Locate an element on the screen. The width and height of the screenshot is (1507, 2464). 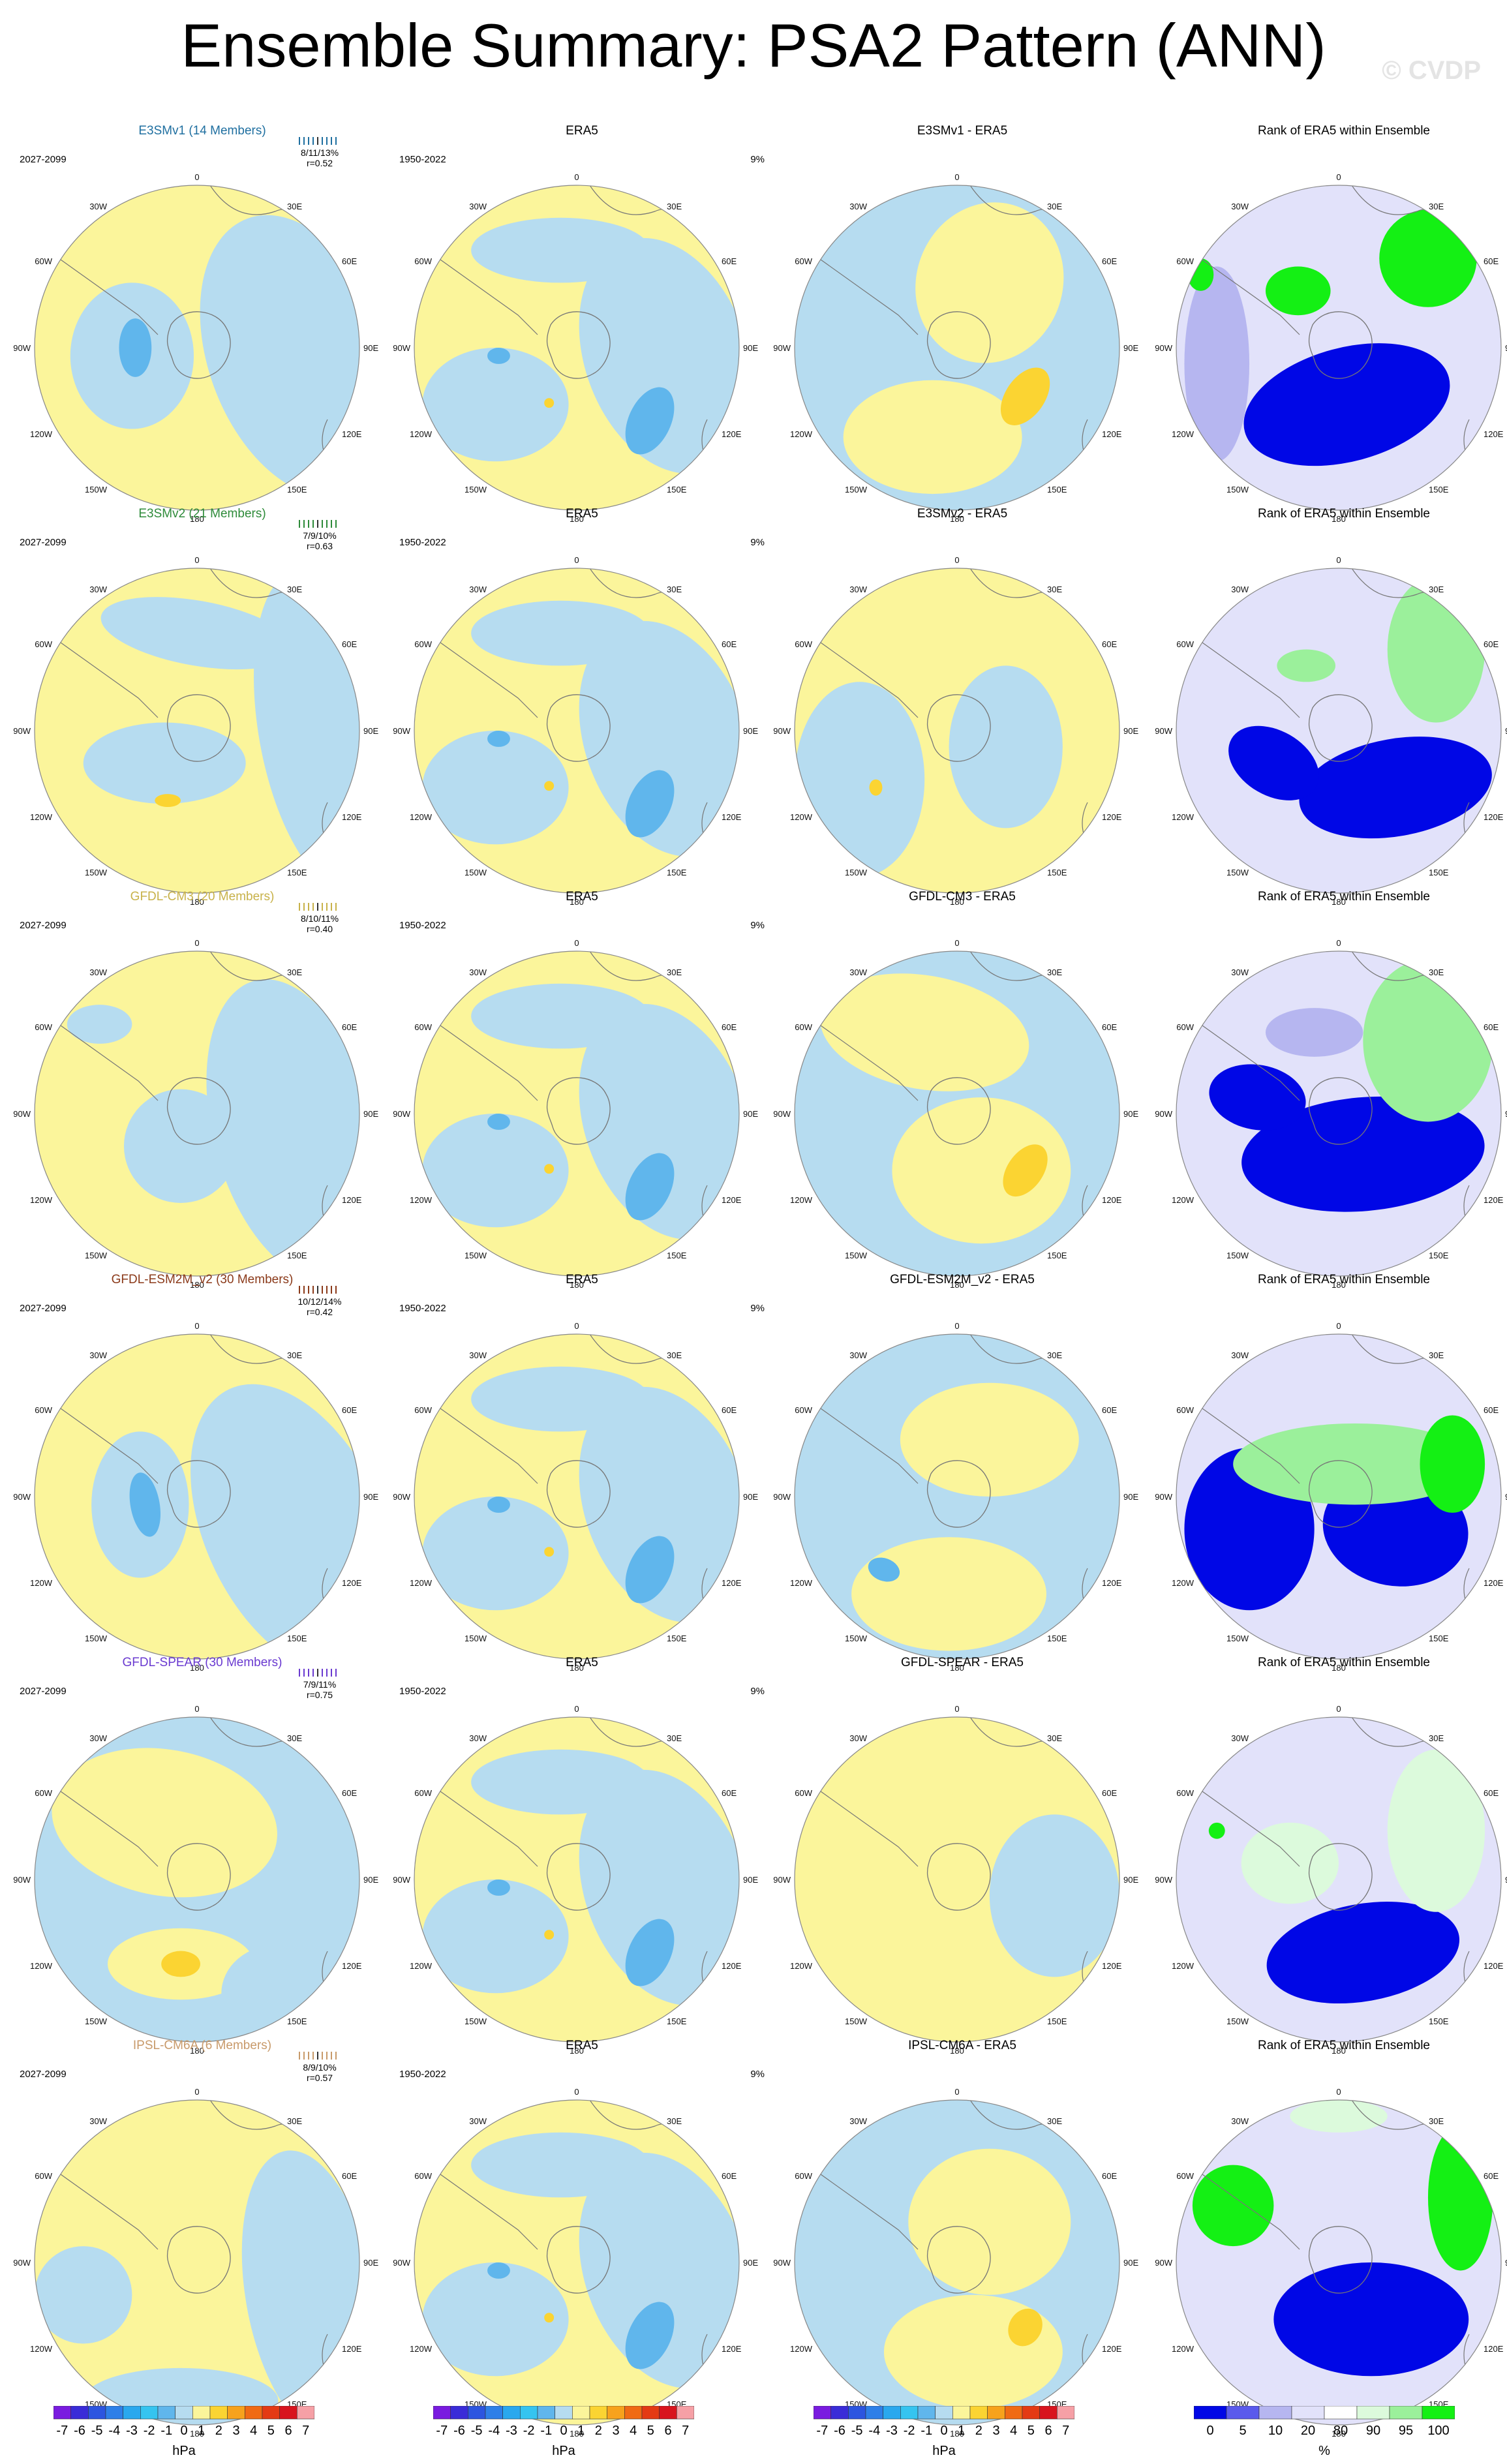
colorbar-tick-label: 100 is located at coordinates (1438, 2431).